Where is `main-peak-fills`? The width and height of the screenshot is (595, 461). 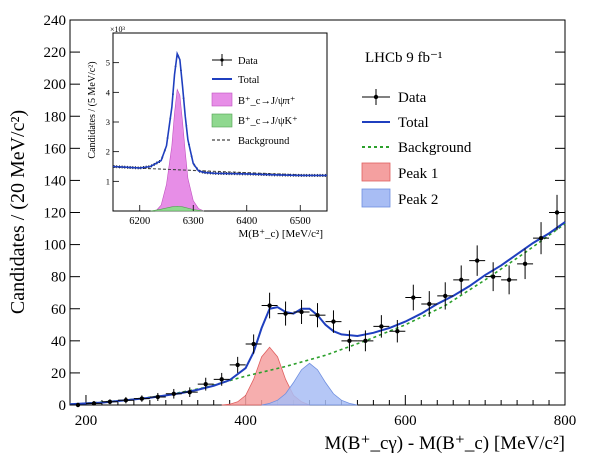 main-peak-fills is located at coordinates (289, 376).